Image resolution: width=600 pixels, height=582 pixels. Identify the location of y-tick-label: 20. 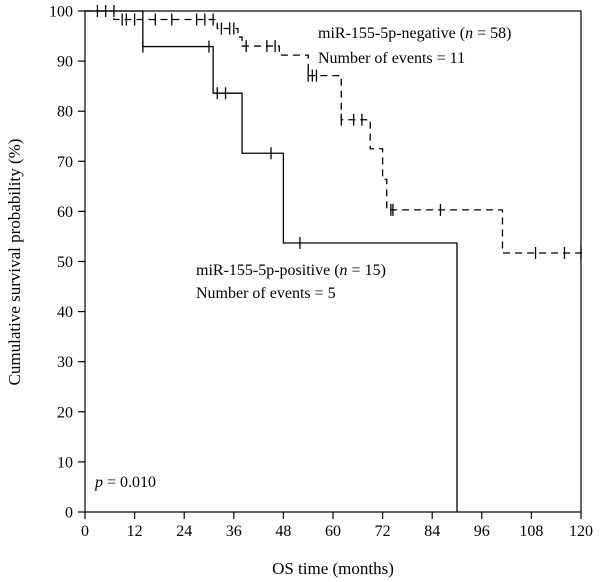
(65, 412).